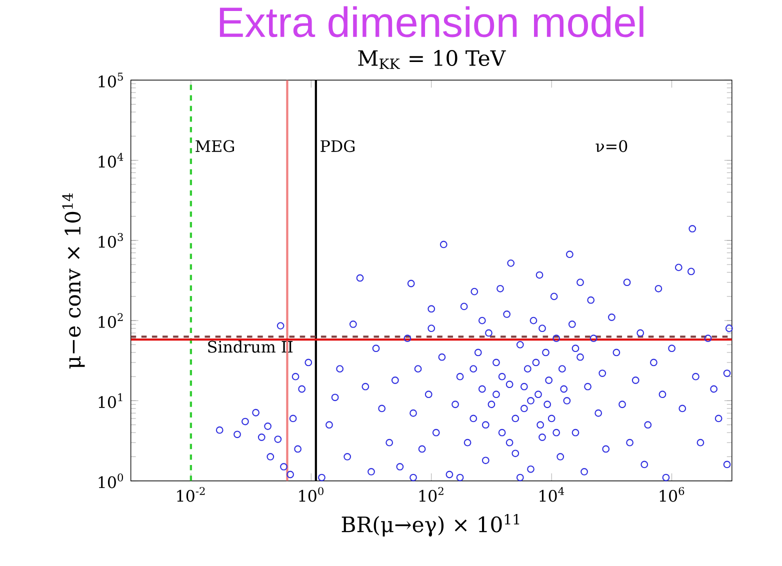  What do you see at coordinates (672, 494) in the screenshot?
I see `x-tick-label: 10$^{6}$` at bounding box center [672, 494].